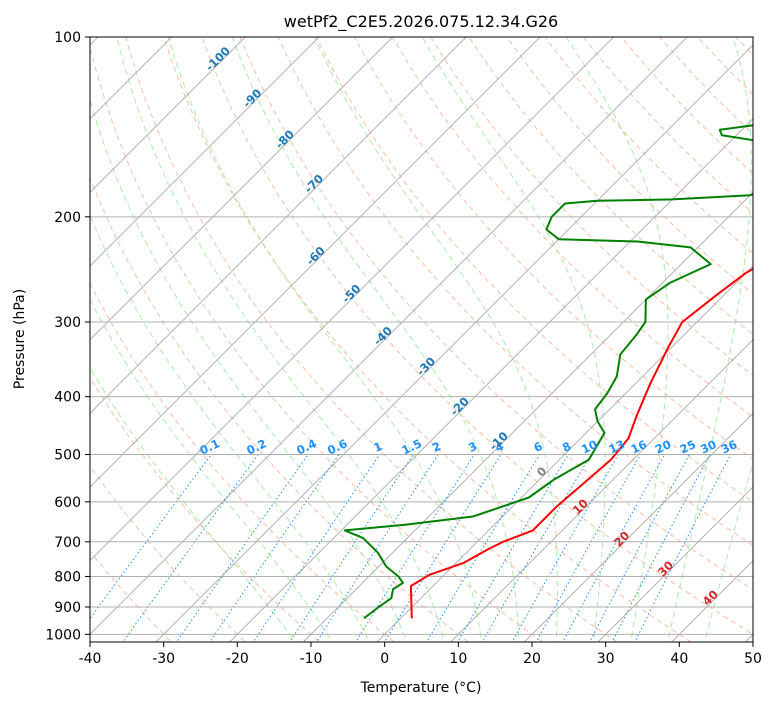 Image resolution: width=775 pixels, height=712 pixels. What do you see at coordinates (67, 218) in the screenshot?
I see `y-tick-label: 200` at bounding box center [67, 218].